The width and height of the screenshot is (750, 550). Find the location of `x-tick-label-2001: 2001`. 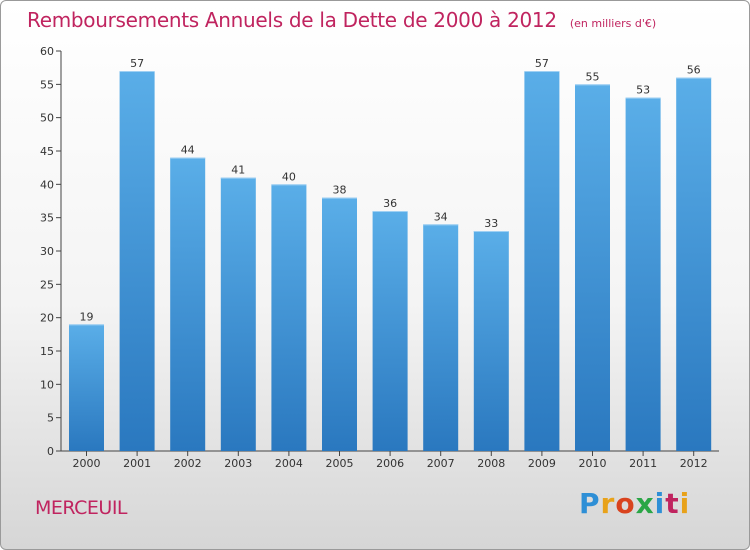

x-tick-label-2001: 2001 is located at coordinates (137, 463).